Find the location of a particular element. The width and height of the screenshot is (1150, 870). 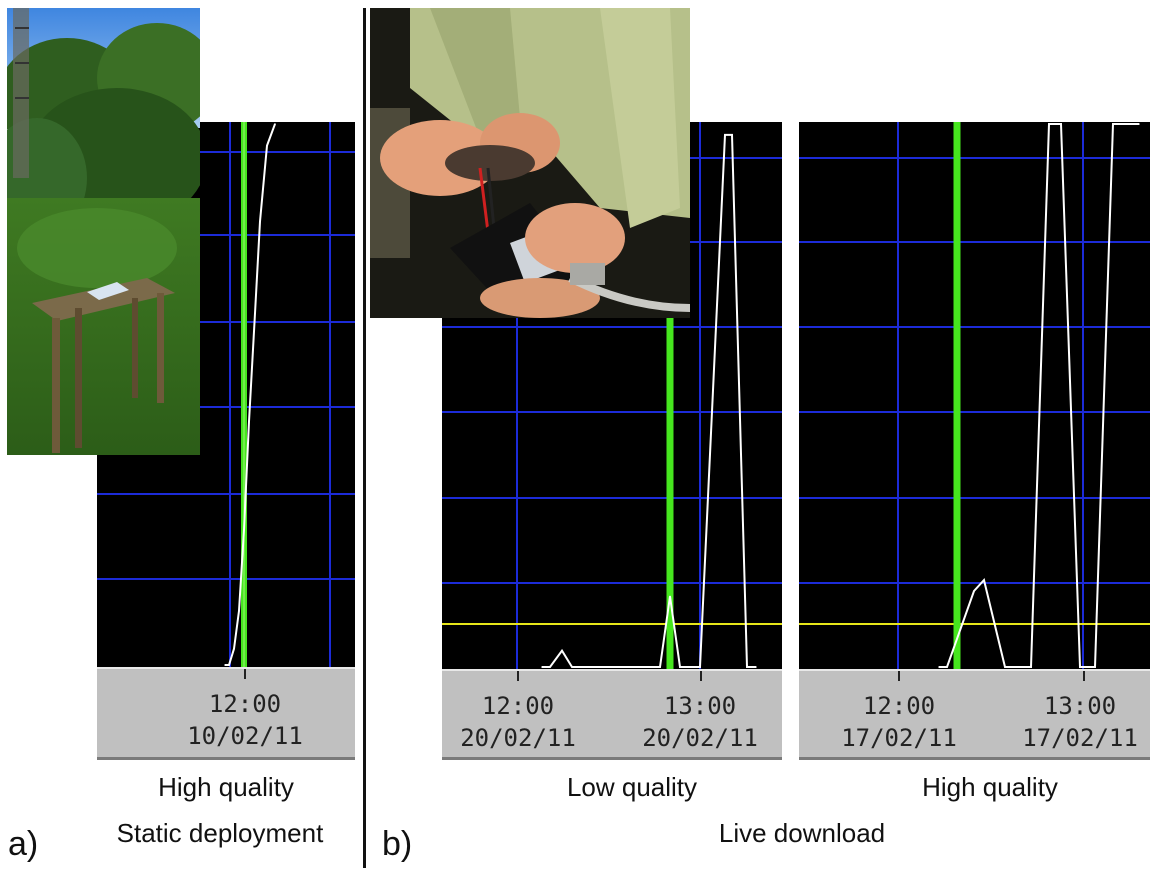

panel-letter-b: b) is located at coordinates (397, 844).